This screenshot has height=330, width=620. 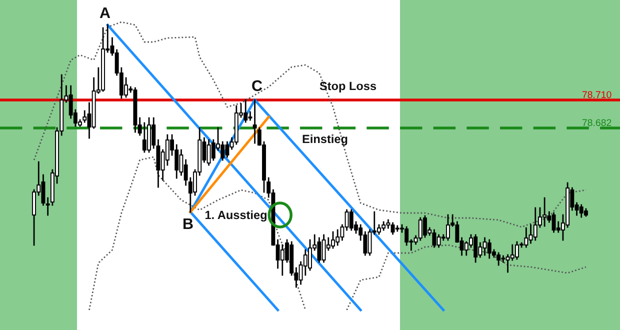 I want to click on annotation: A, so click(x=105, y=12).